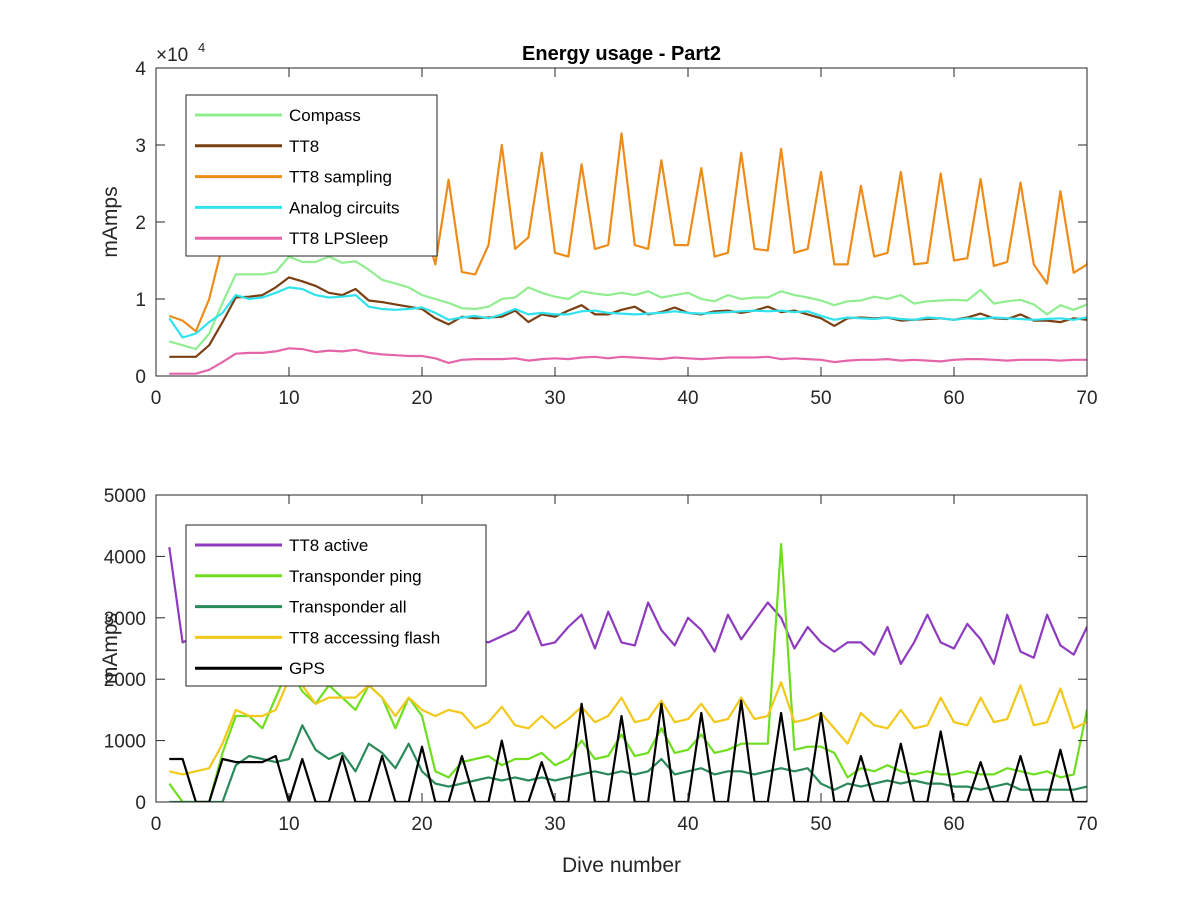 The image size is (1200, 900). What do you see at coordinates (257, 146) in the screenshot?
I see `legend-item-tt8: TT8` at bounding box center [257, 146].